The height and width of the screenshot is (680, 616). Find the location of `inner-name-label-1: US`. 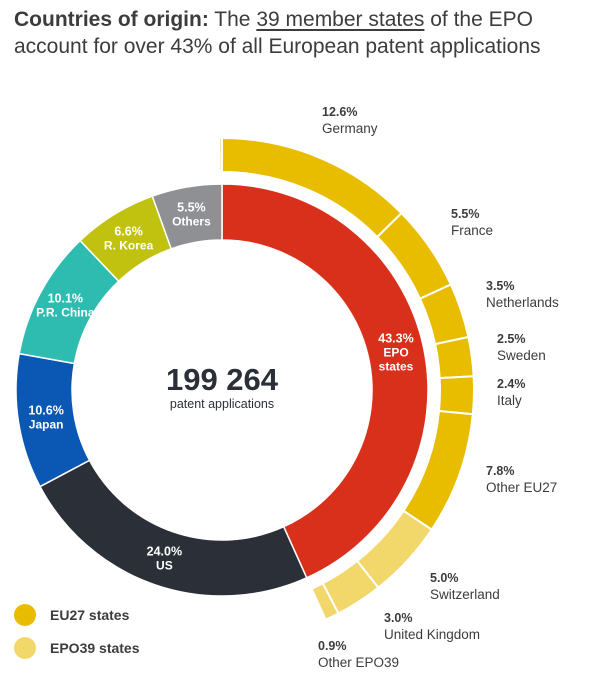

inner-name-label-1: US is located at coordinates (164, 565).